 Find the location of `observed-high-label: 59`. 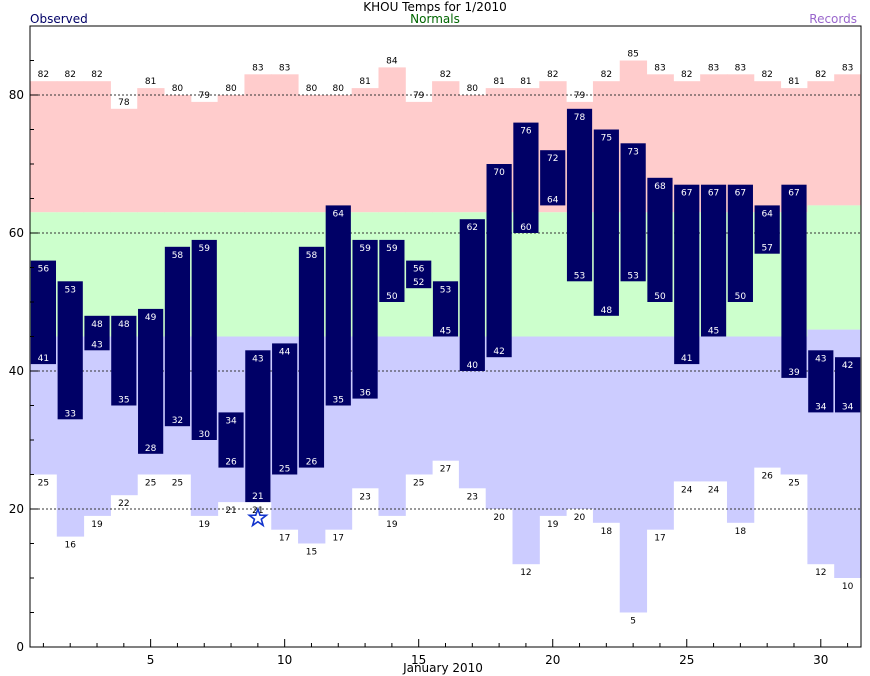

observed-high-label: 59 is located at coordinates (392, 249).